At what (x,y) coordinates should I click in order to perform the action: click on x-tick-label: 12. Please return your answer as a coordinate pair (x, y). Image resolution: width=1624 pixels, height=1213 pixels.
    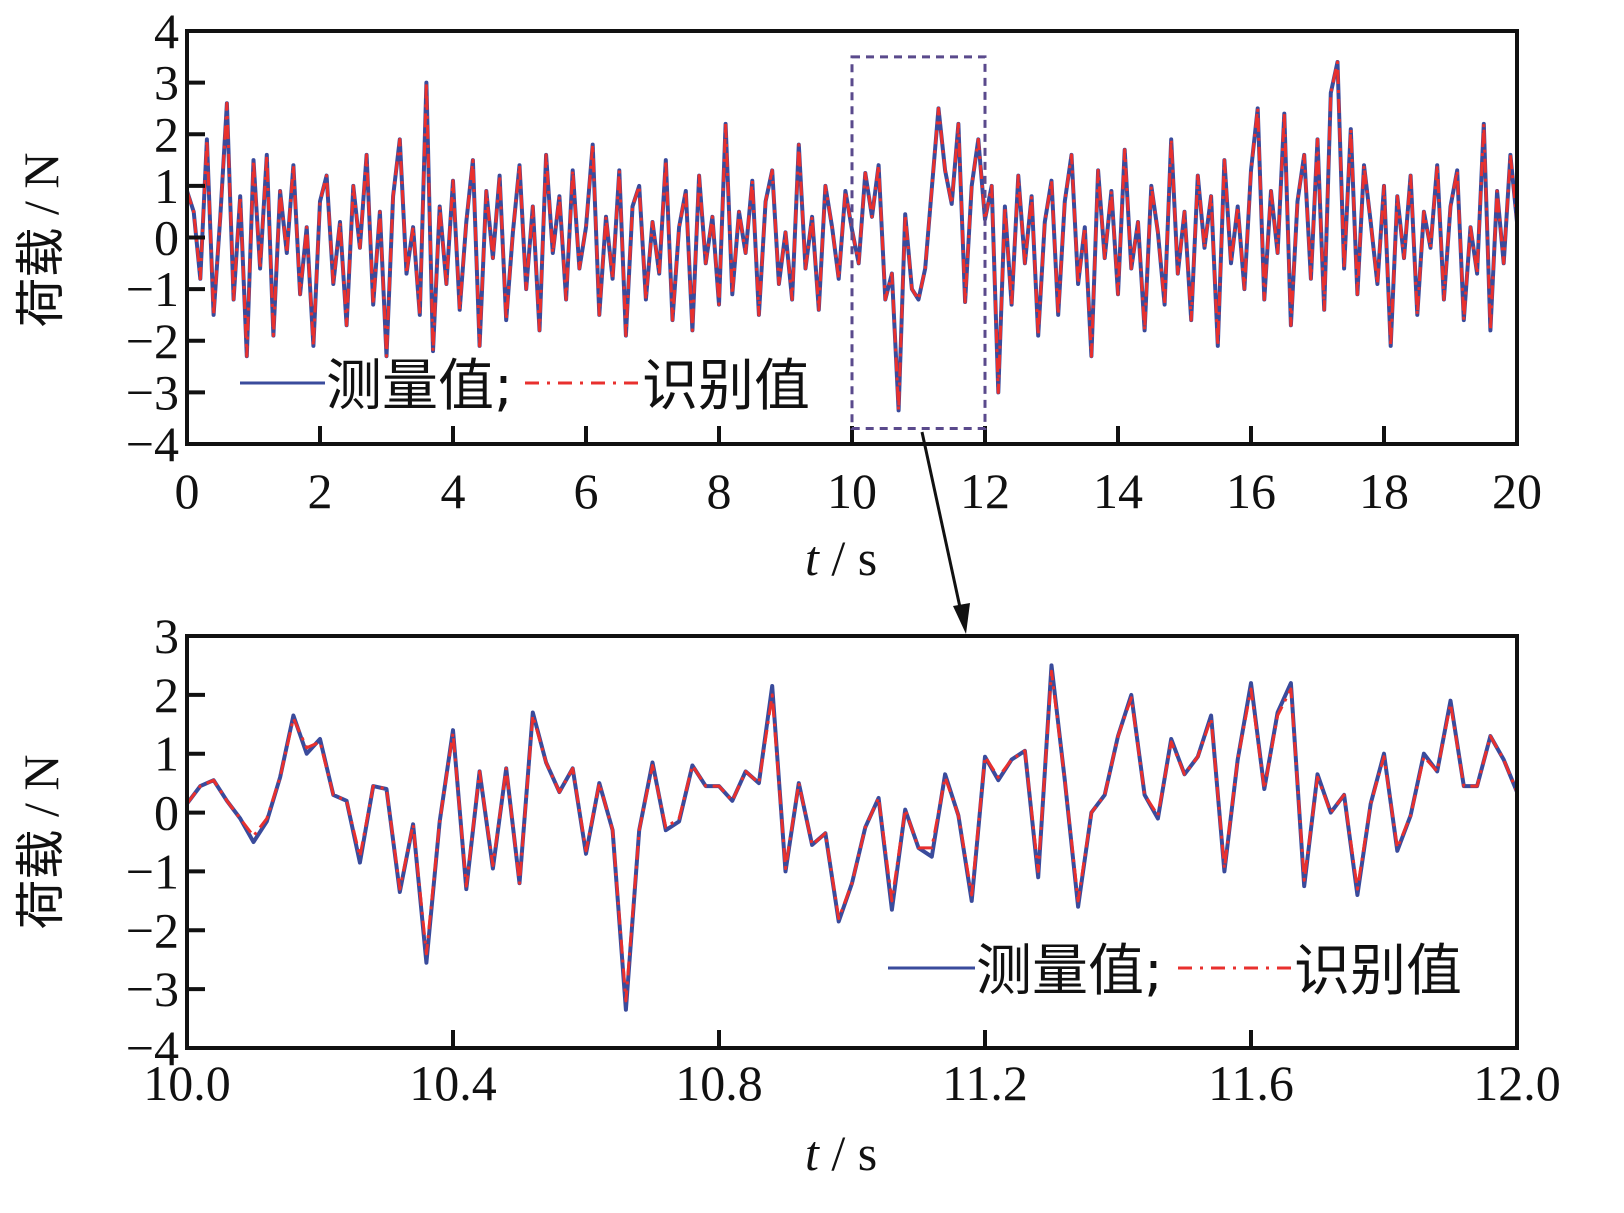
    Looking at the image, I should click on (985, 491).